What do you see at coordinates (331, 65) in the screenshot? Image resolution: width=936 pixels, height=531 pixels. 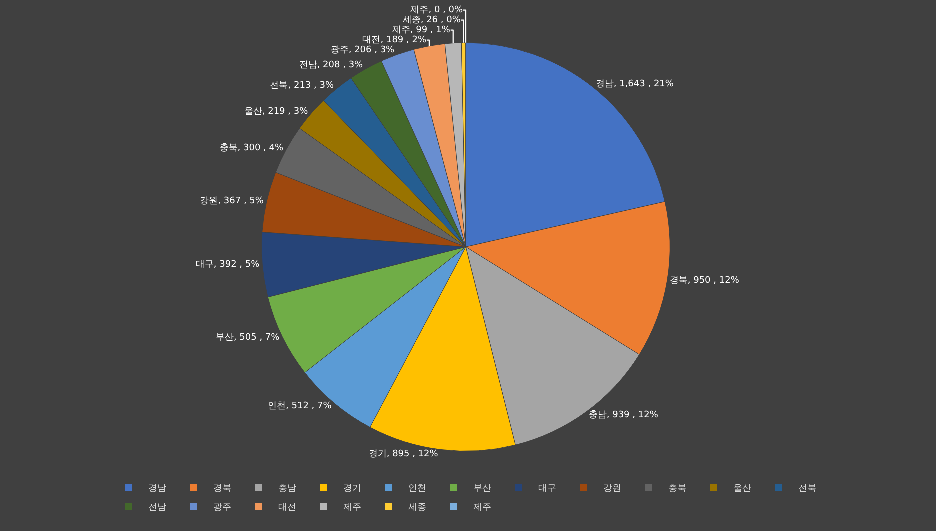 I see `data-label: 전남, 208 , 3%` at bounding box center [331, 65].